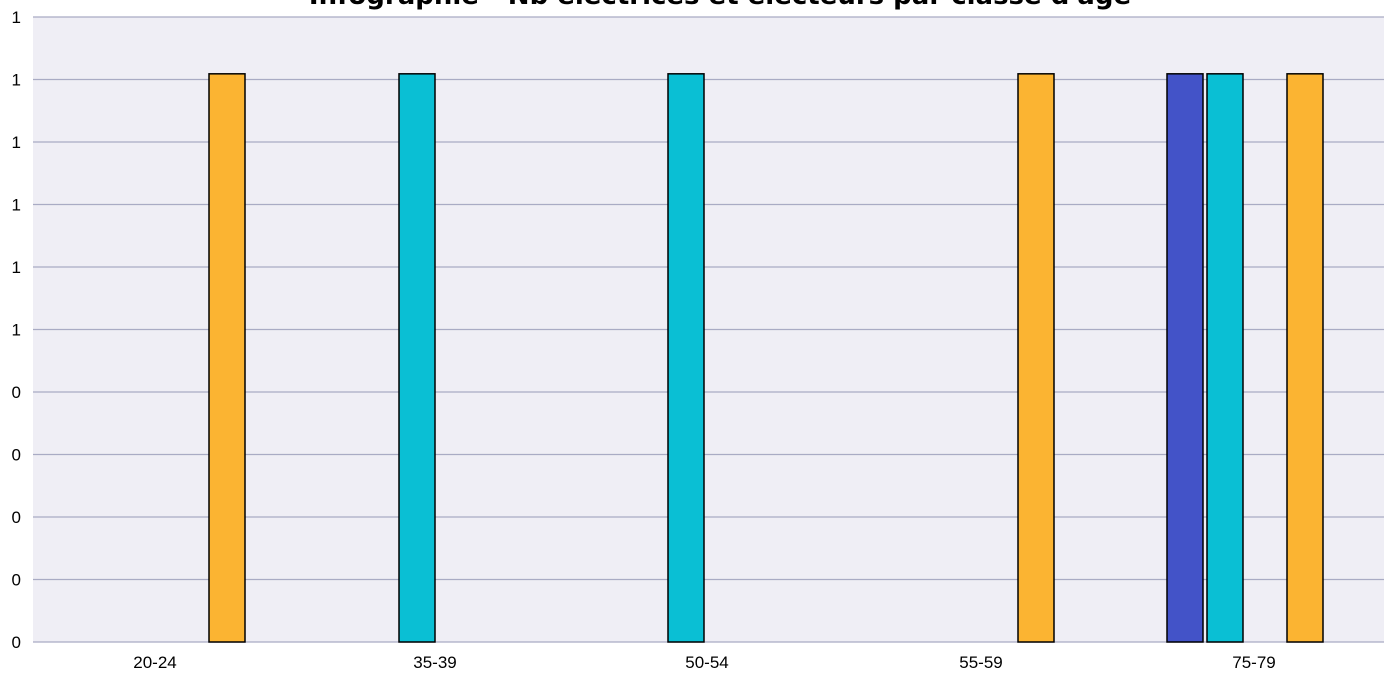 The height and width of the screenshot is (679, 1384). I want to click on x-tick-label: 50-54, so click(706, 662).